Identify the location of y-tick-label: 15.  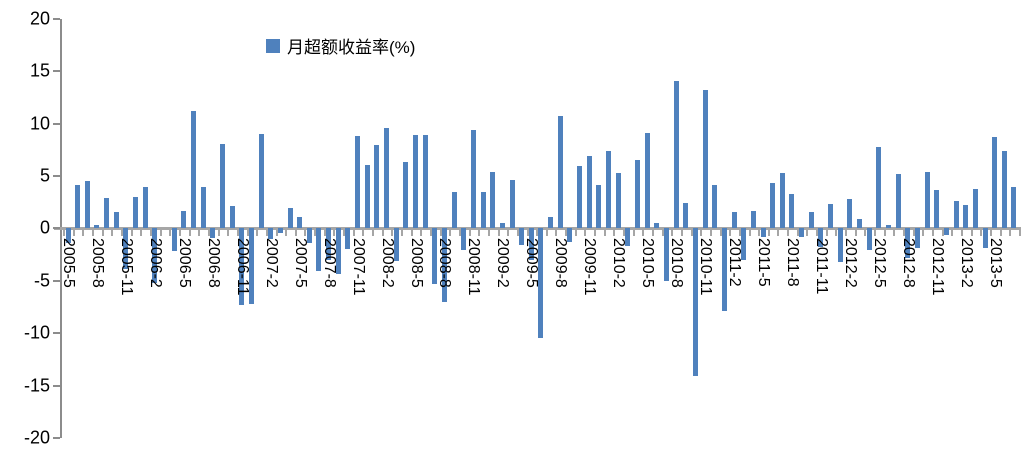
(39, 70).